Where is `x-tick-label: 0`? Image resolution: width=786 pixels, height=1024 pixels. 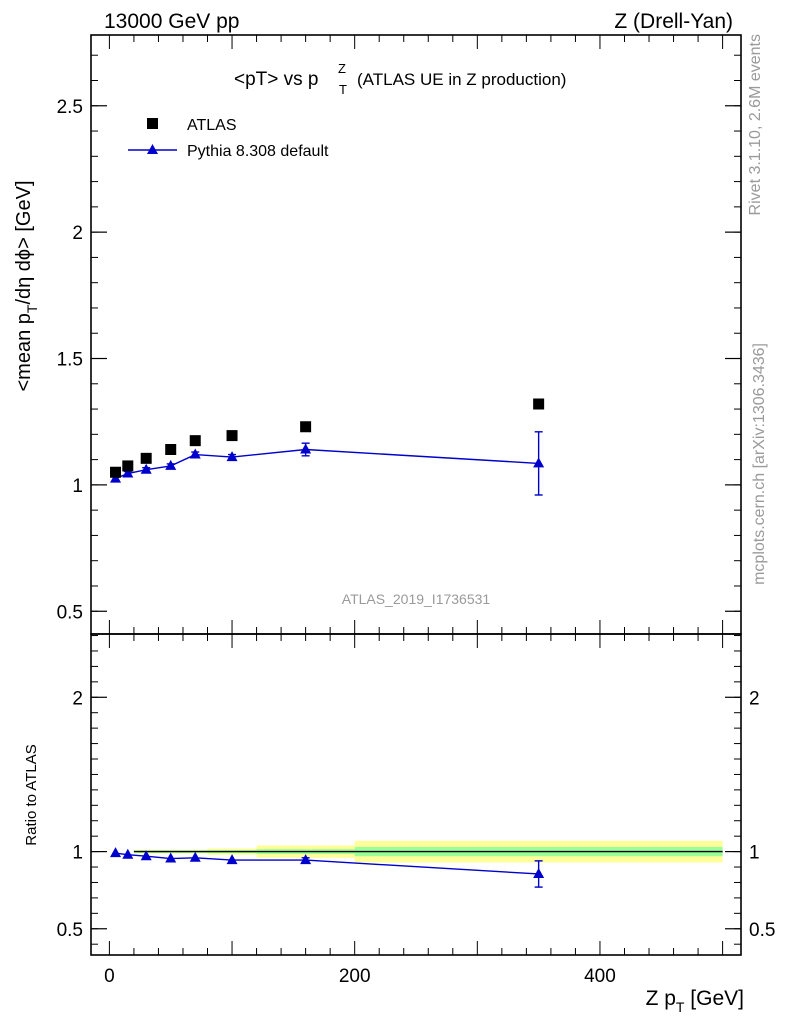 x-tick-label: 0 is located at coordinates (109, 976).